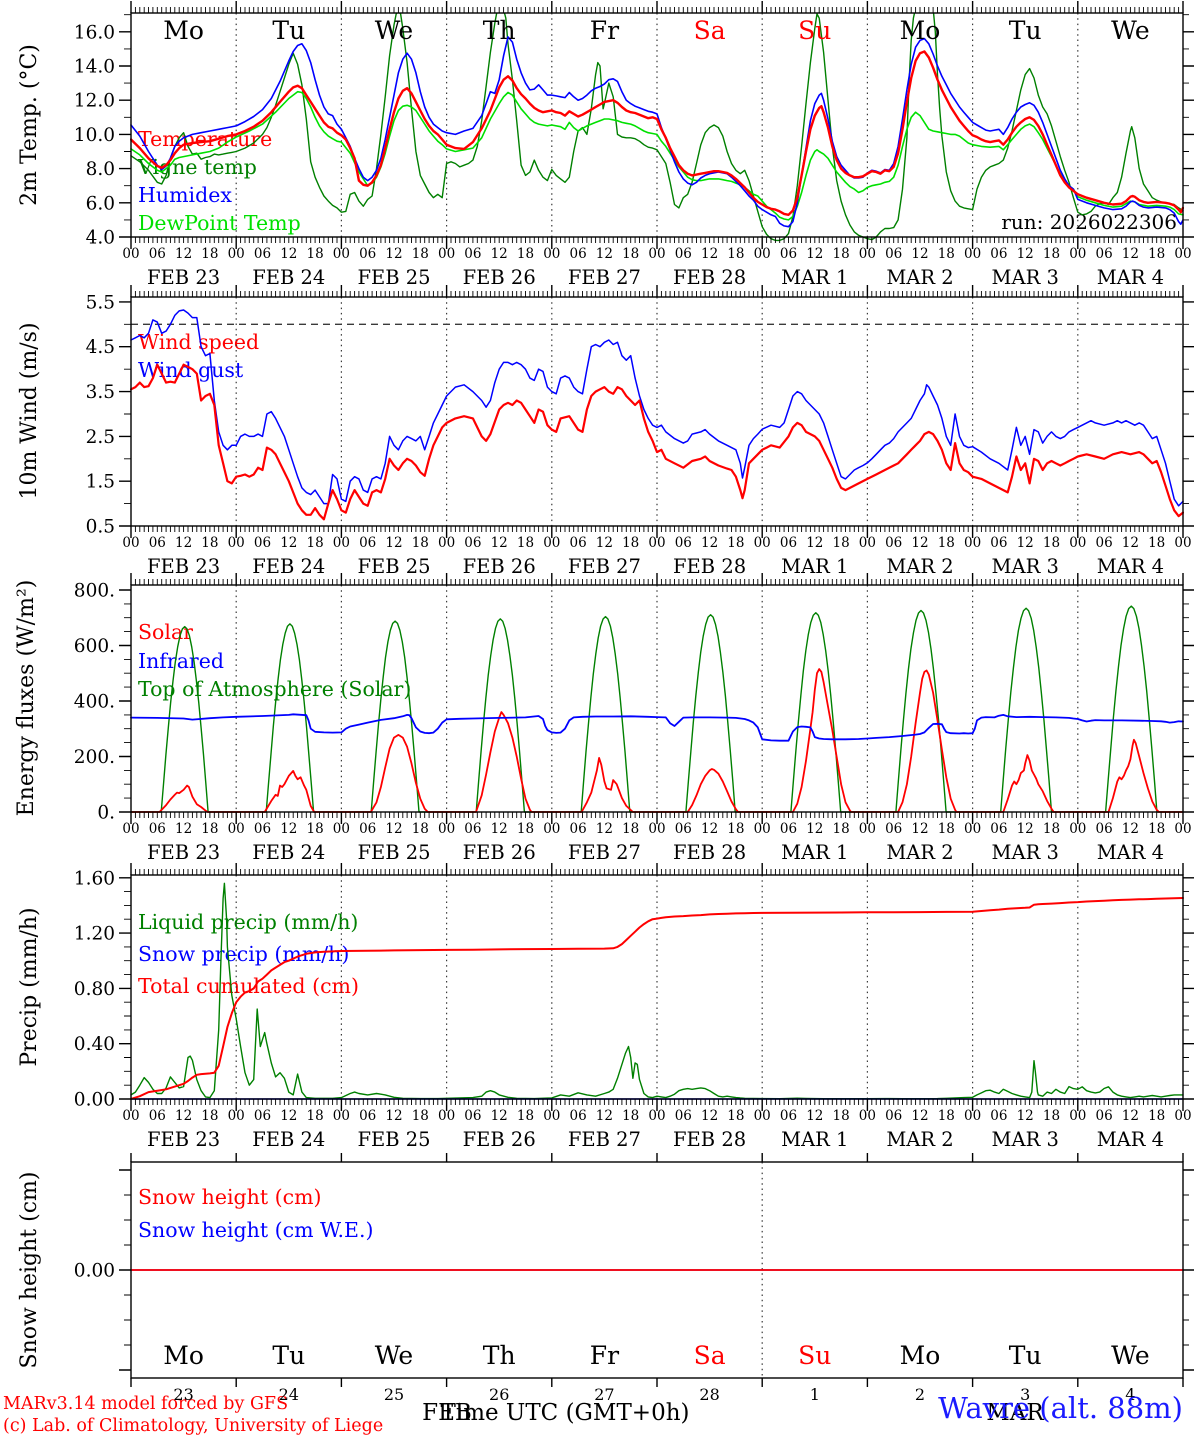  I want to click on legend-snow-precip: Snow precip (mm/h), so click(244, 954).